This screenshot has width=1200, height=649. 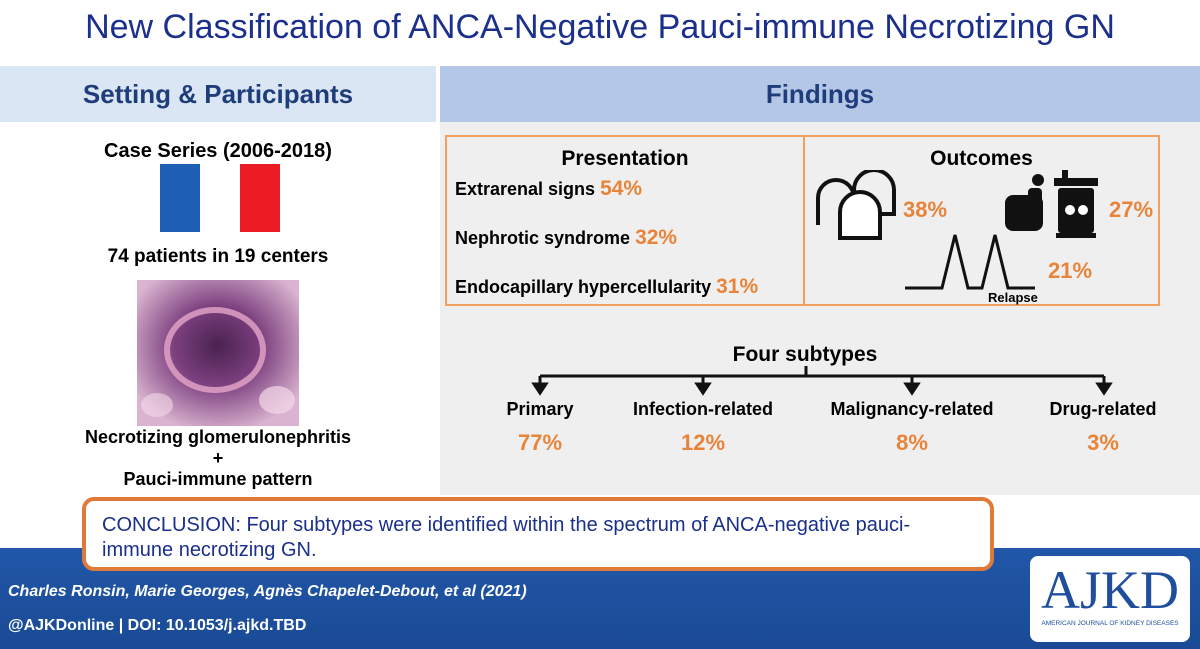 What do you see at coordinates (218, 256) in the screenshot?
I see `patients: 74 patients in 19 centers` at bounding box center [218, 256].